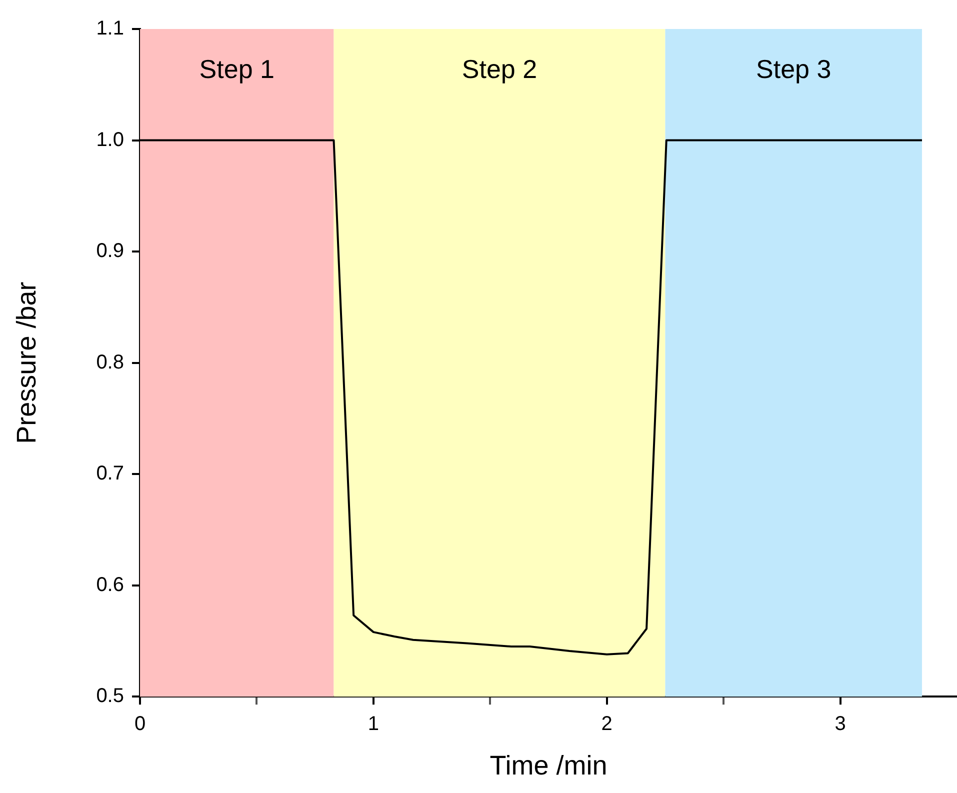  I want to click on y-tick-label: 1.1, so click(110, 29).